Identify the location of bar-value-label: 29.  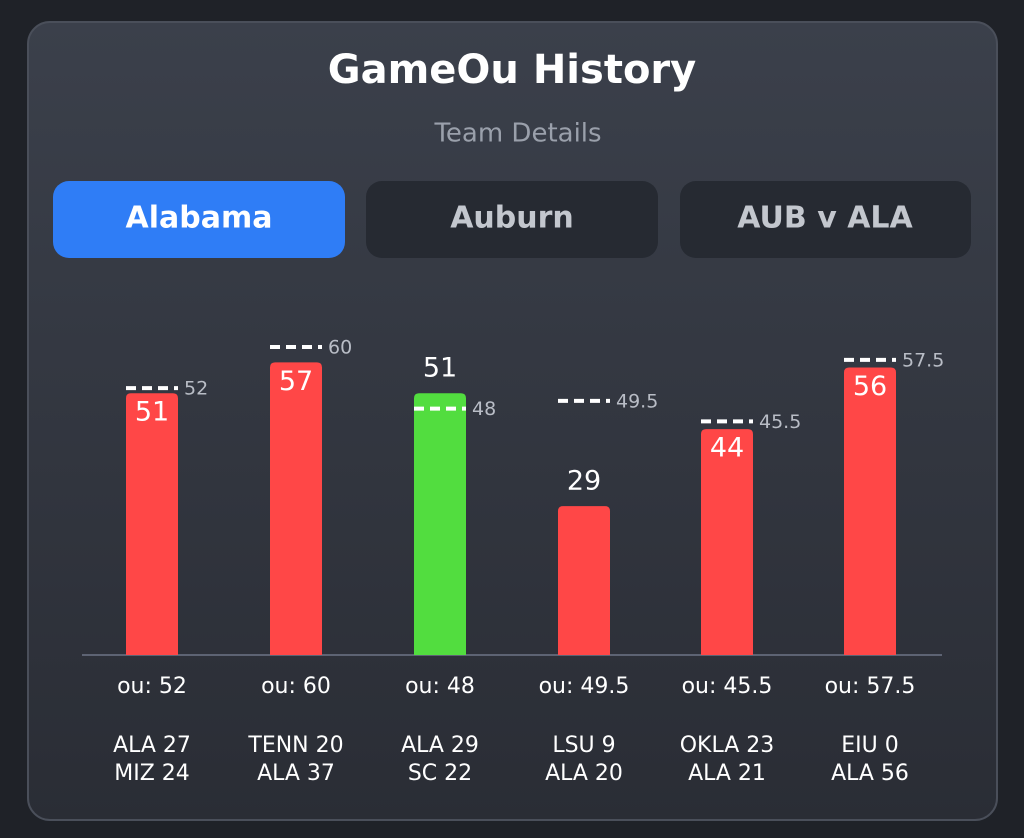
(584, 481).